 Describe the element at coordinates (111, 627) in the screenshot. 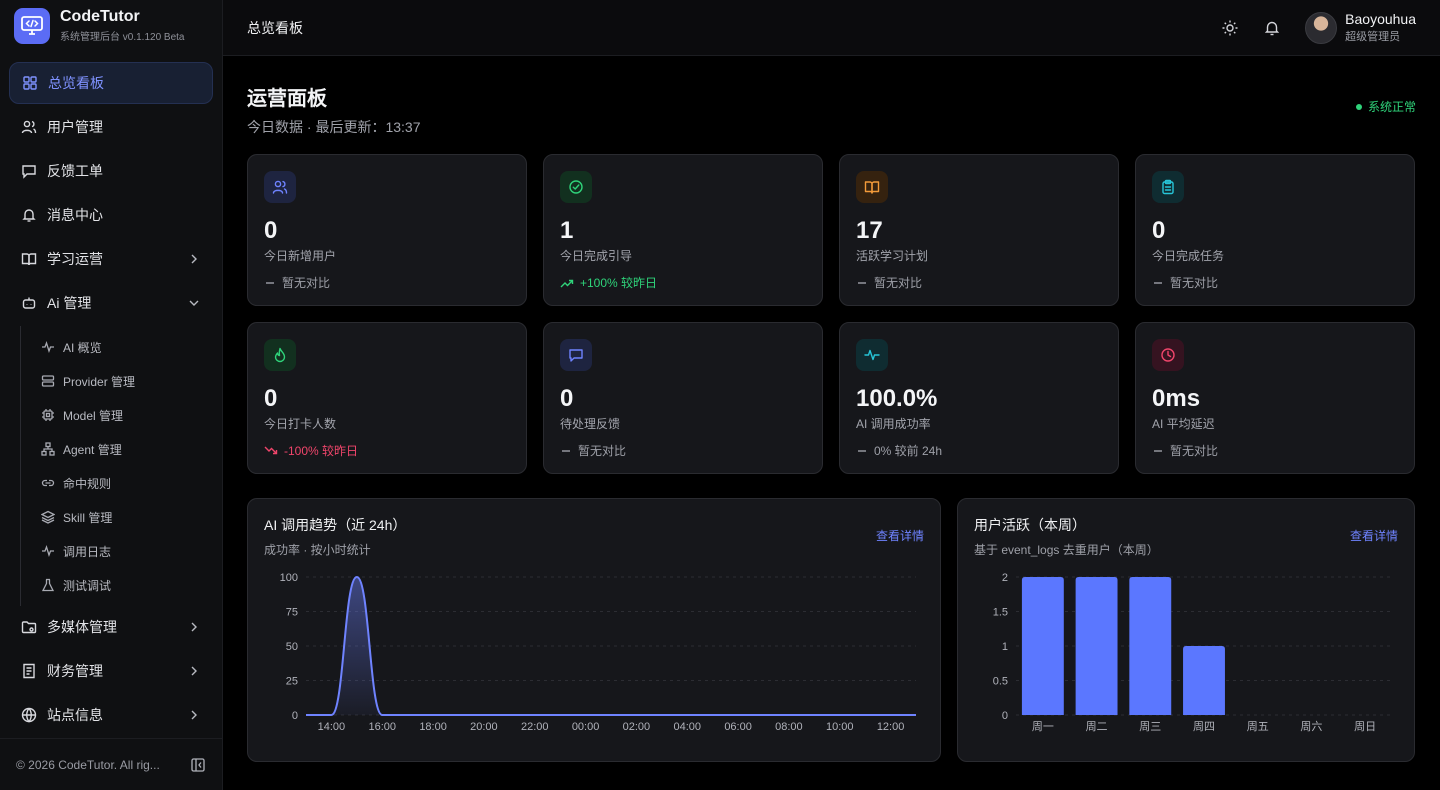

I see `sidebar-item-media: 多媒体管理` at that location.